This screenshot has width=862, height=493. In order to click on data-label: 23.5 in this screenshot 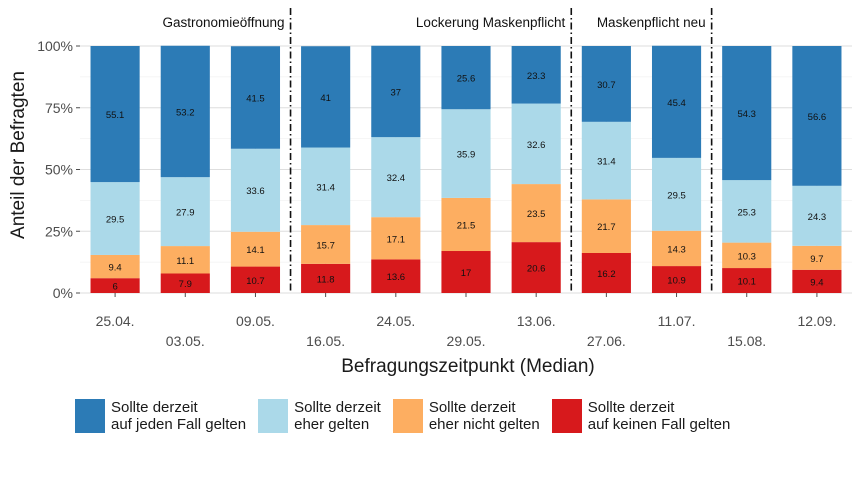, I will do `click(536, 214)`.